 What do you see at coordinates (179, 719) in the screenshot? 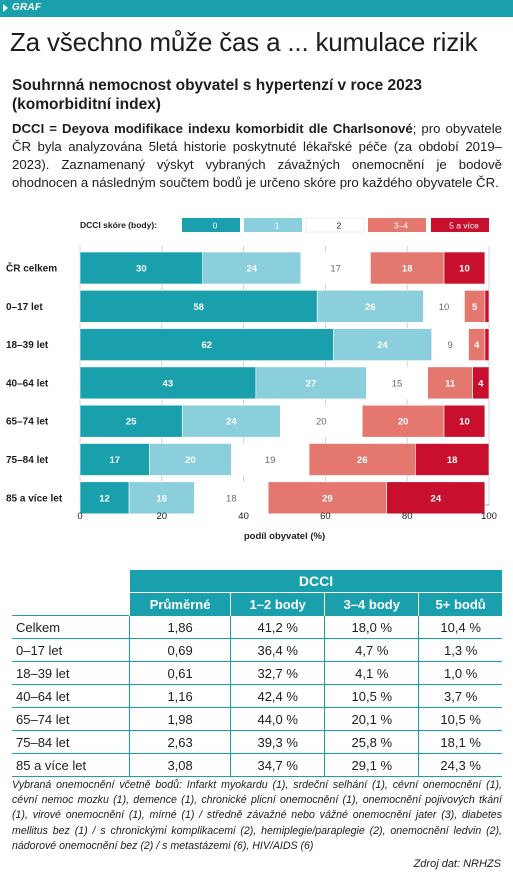
I see `table-cell: 1,98` at bounding box center [179, 719].